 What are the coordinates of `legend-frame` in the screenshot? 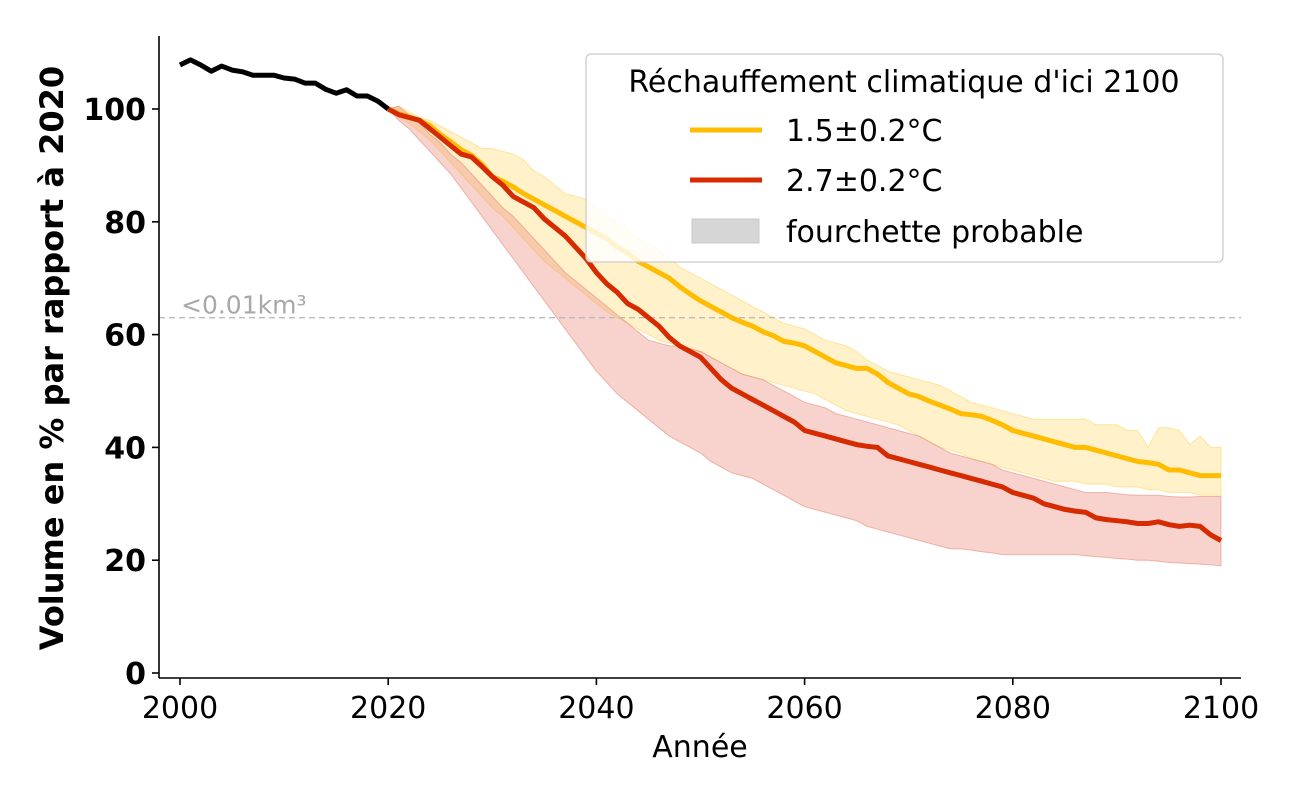 It's located at (904, 158).